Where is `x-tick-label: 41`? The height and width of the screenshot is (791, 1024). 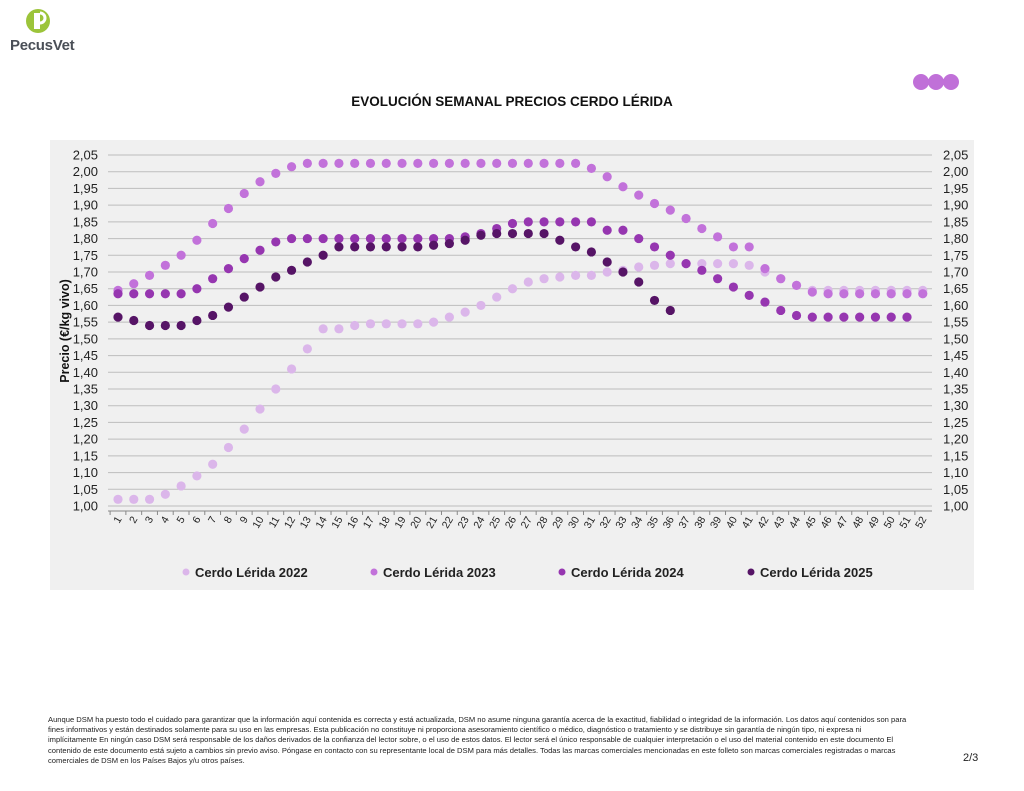 x-tick-label: 41 is located at coordinates (748, 522).